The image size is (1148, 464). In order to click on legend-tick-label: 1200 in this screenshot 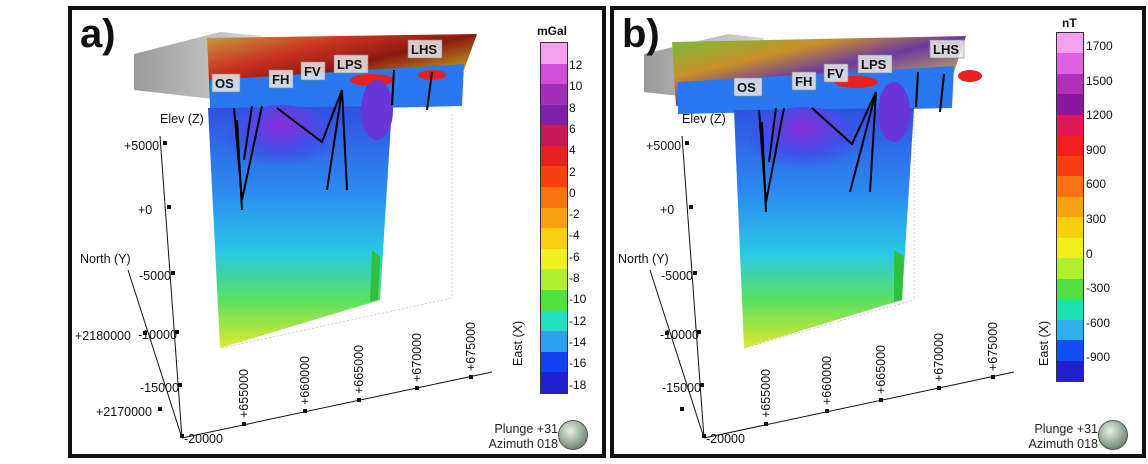, I will do `click(1099, 115)`.